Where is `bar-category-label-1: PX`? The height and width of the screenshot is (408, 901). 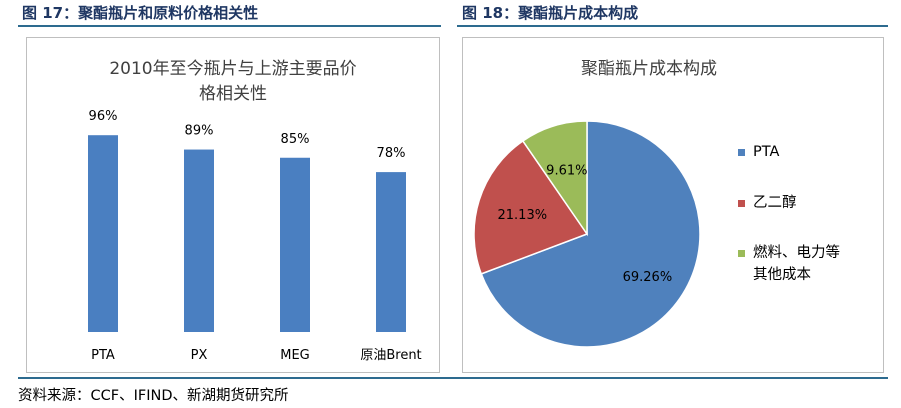
bar-category-label-1: PX is located at coordinates (199, 355).